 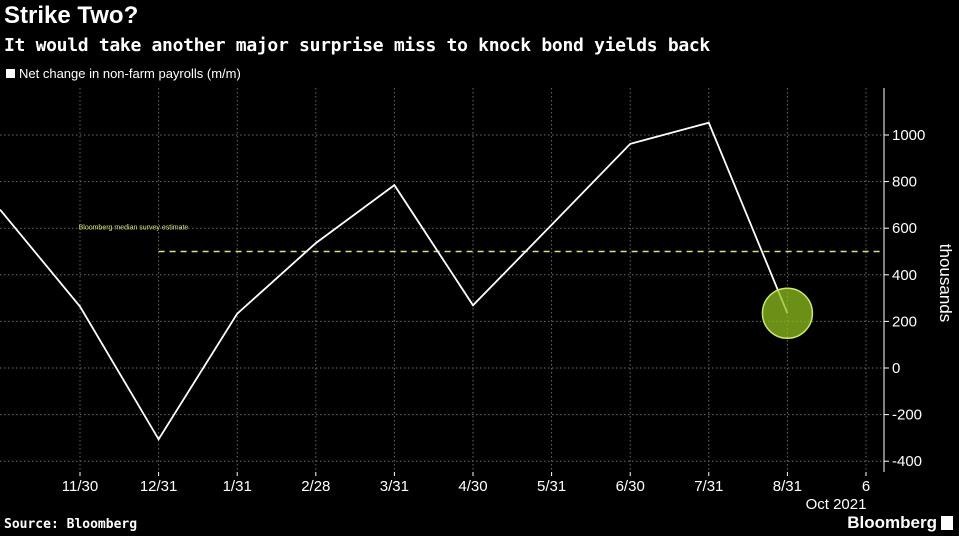 I want to click on x-tick-label: 6/30, so click(x=630, y=486).